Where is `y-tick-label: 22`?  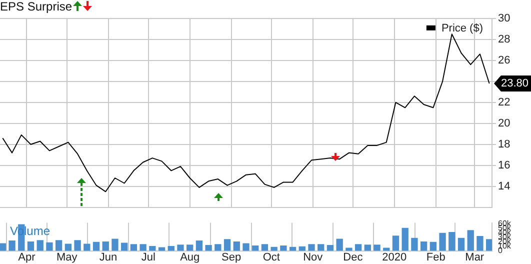
y-tick-label: 22 is located at coordinates (504, 102).